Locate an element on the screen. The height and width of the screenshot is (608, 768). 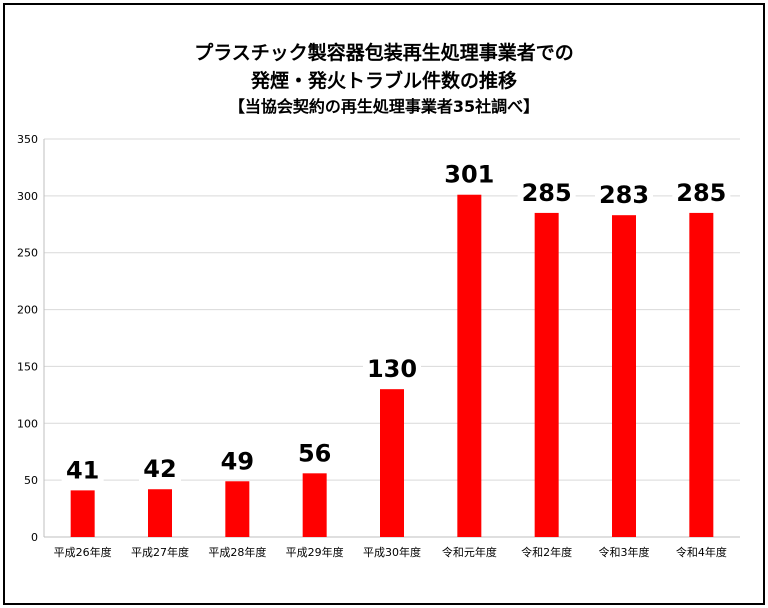
y-tick-label: 0 is located at coordinates (34, 537).